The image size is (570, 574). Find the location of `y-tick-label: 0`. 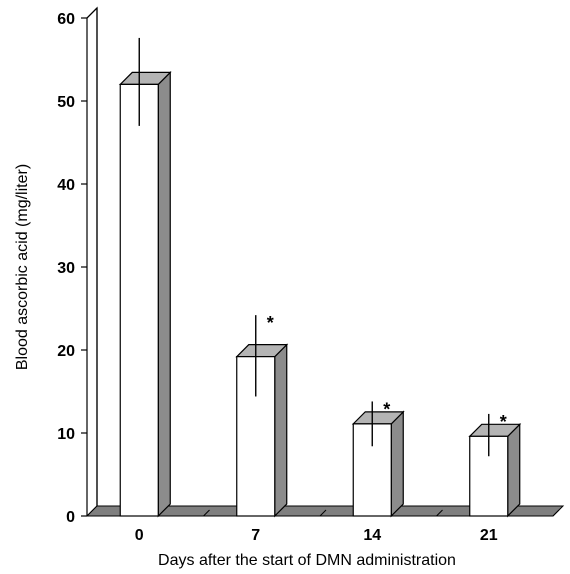

y-tick-label: 0 is located at coordinates (70, 517).